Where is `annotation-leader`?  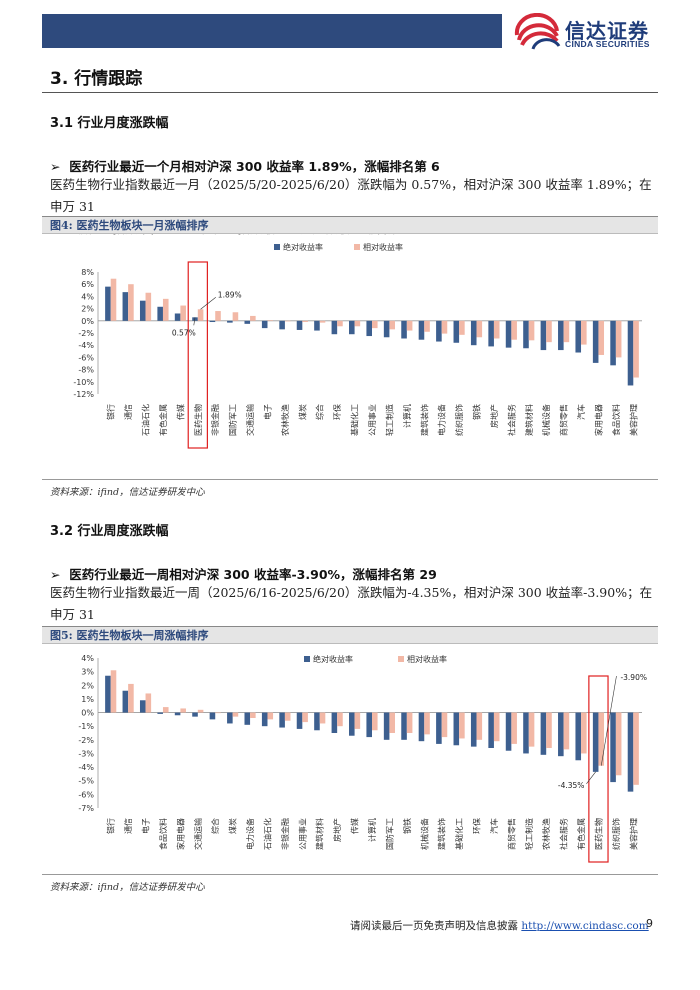
annotation-leader is located at coordinates (591, 778).